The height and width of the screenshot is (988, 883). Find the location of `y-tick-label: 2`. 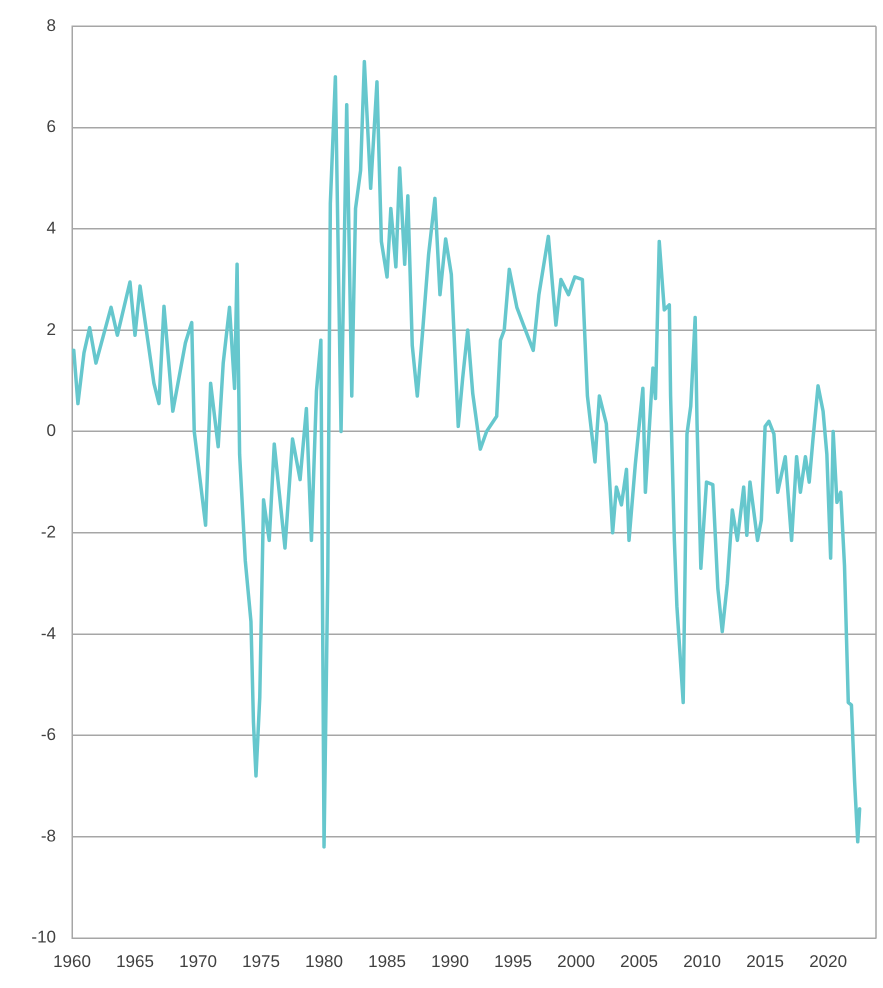

y-tick-label: 2 is located at coordinates (51, 329).